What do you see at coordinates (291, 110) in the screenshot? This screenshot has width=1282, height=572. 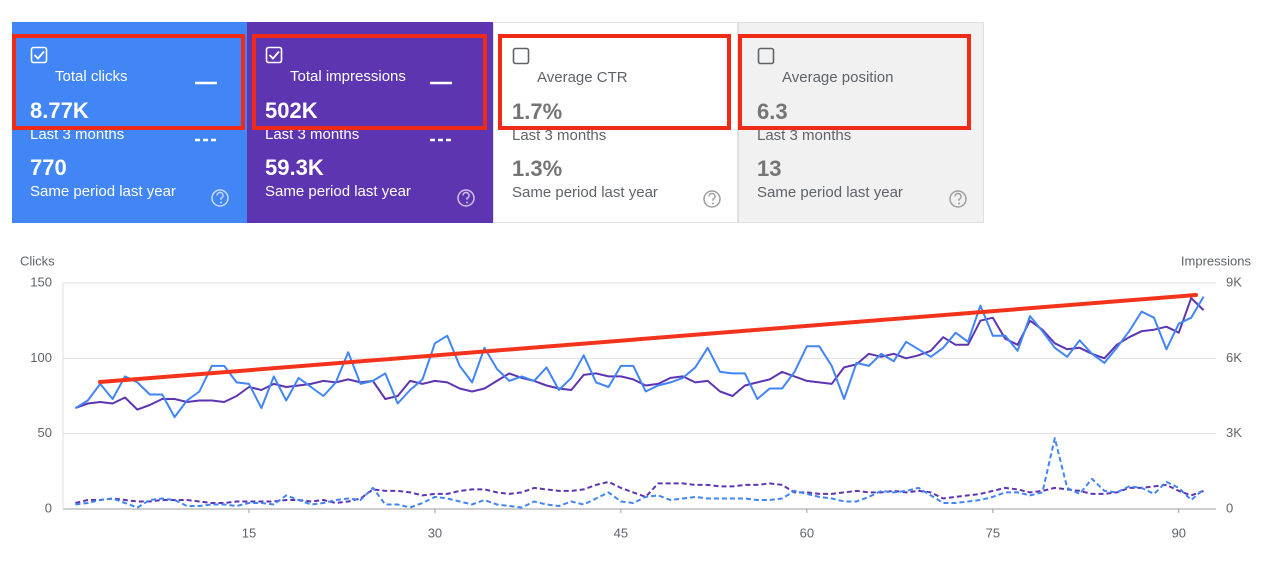 I see `card-value: 502K` at bounding box center [291, 110].